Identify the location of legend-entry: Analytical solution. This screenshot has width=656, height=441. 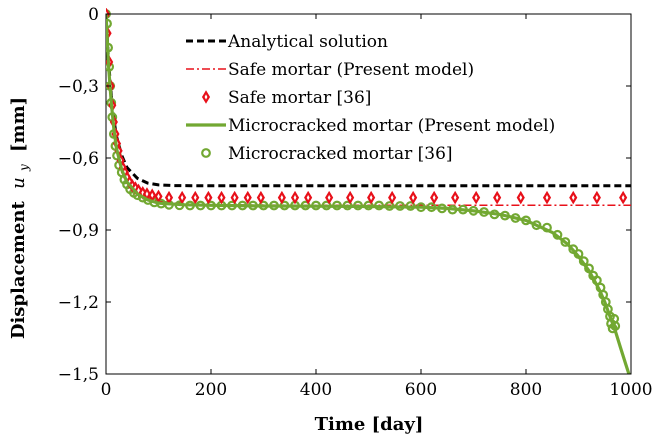
(287, 42).